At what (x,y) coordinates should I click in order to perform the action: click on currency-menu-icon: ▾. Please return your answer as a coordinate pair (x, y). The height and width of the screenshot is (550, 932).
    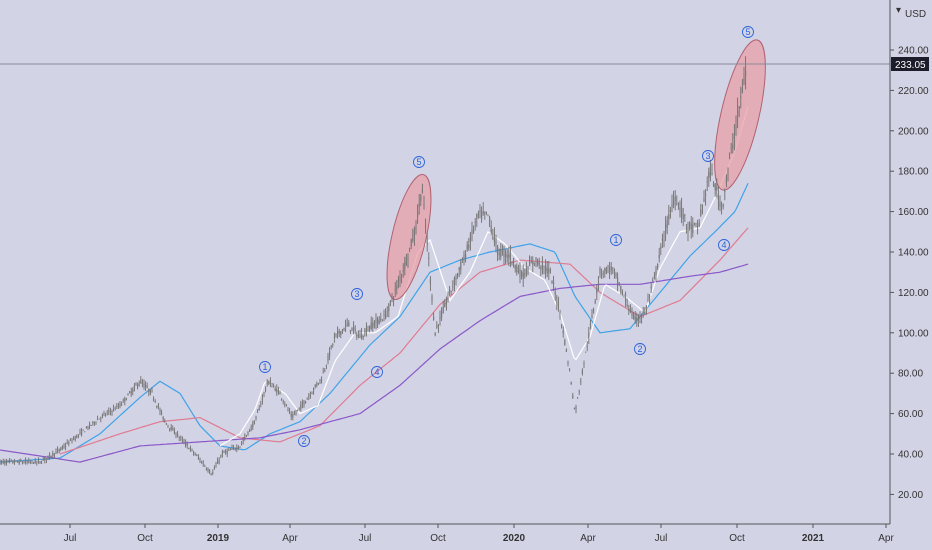
    Looking at the image, I should click on (898, 10).